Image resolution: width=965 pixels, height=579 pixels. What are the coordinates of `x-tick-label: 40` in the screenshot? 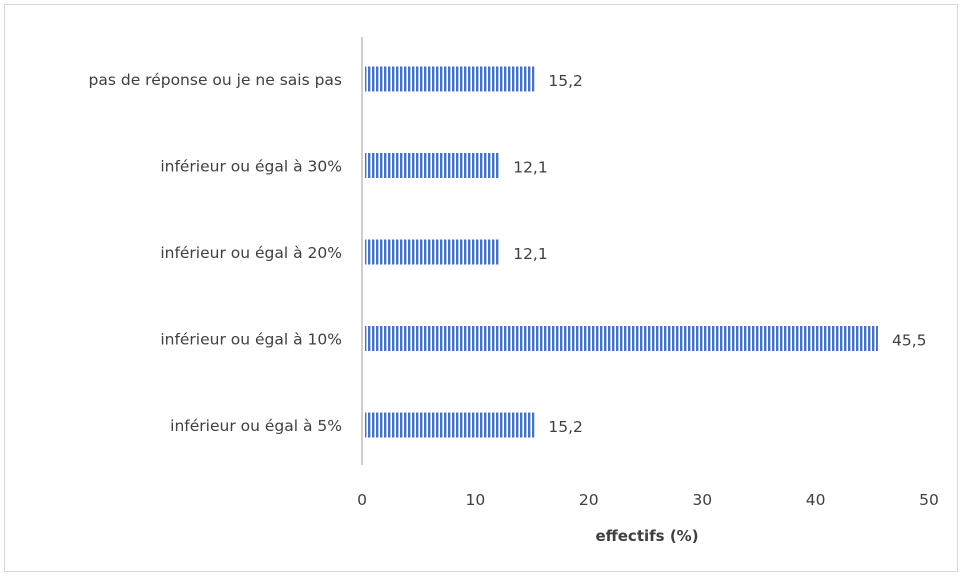 It's located at (816, 500).